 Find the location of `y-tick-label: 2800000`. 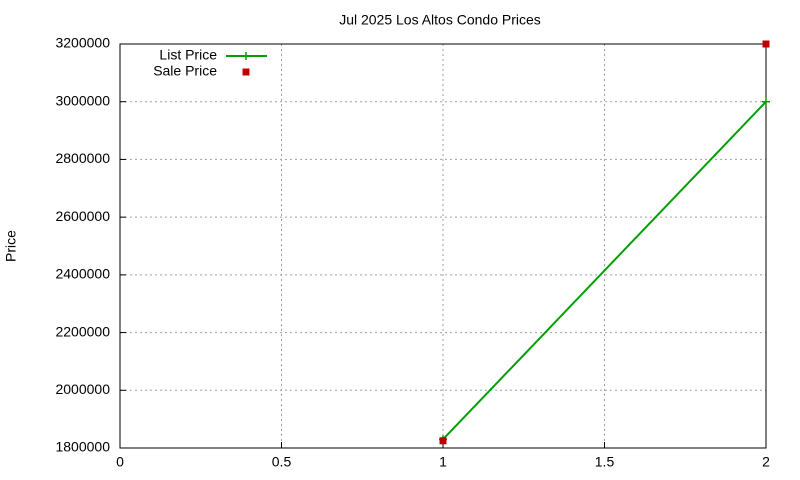

y-tick-label: 2800000 is located at coordinates (82, 158).